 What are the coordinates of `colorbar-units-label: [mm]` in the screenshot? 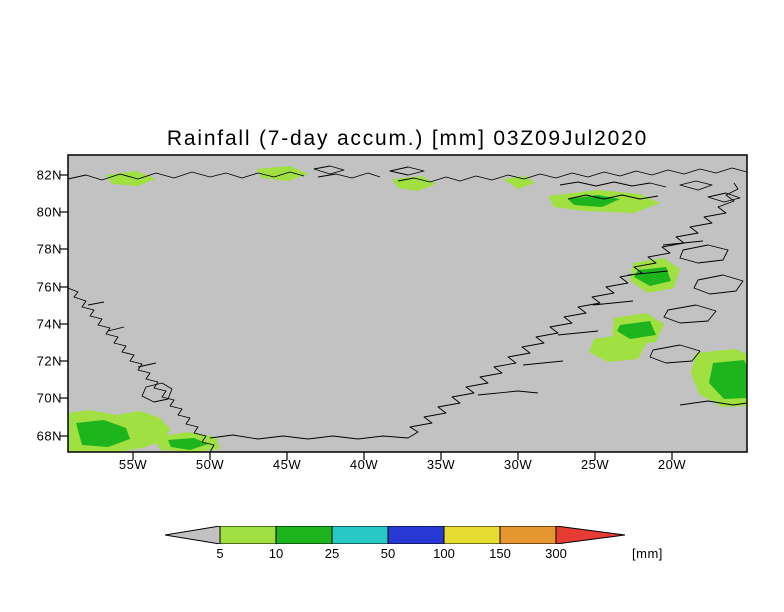 It's located at (647, 553).